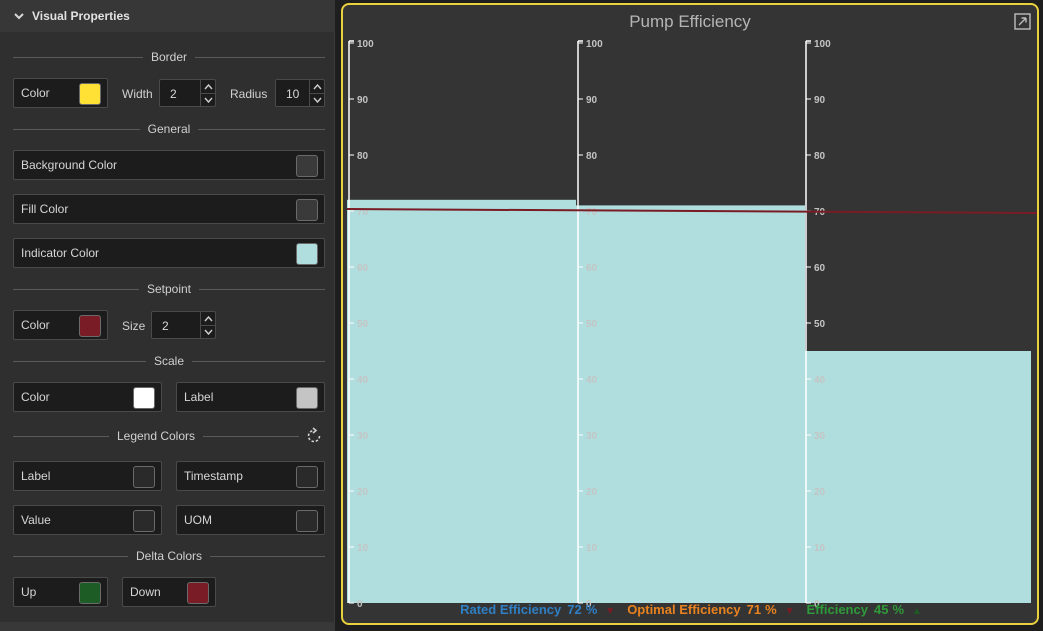 Image resolution: width=1043 pixels, height=631 pixels. I want to click on scale-tick-label: 70, so click(363, 212).